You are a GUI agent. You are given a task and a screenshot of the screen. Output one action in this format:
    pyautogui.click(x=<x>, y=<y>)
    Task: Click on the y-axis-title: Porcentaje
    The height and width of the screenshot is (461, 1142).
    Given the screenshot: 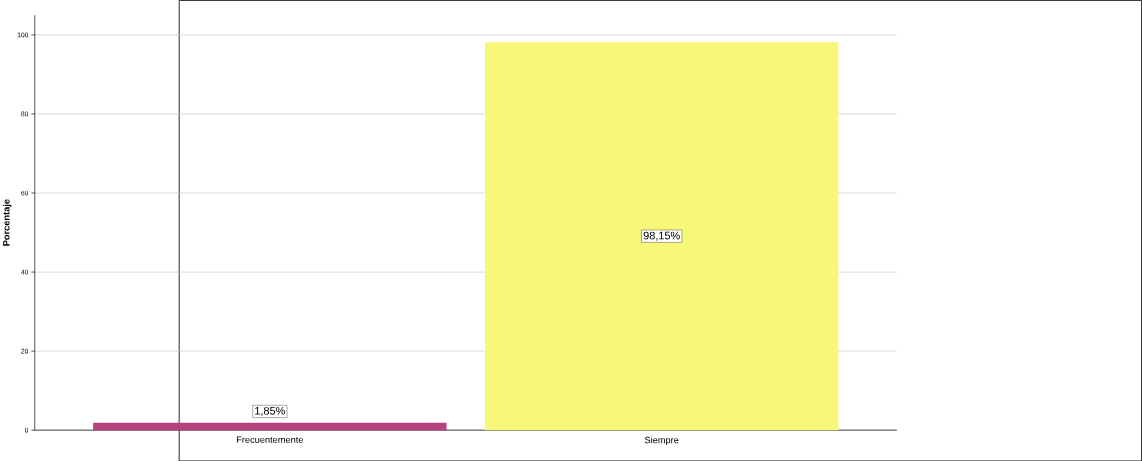 What is the action you would take?
    pyautogui.click(x=7, y=222)
    